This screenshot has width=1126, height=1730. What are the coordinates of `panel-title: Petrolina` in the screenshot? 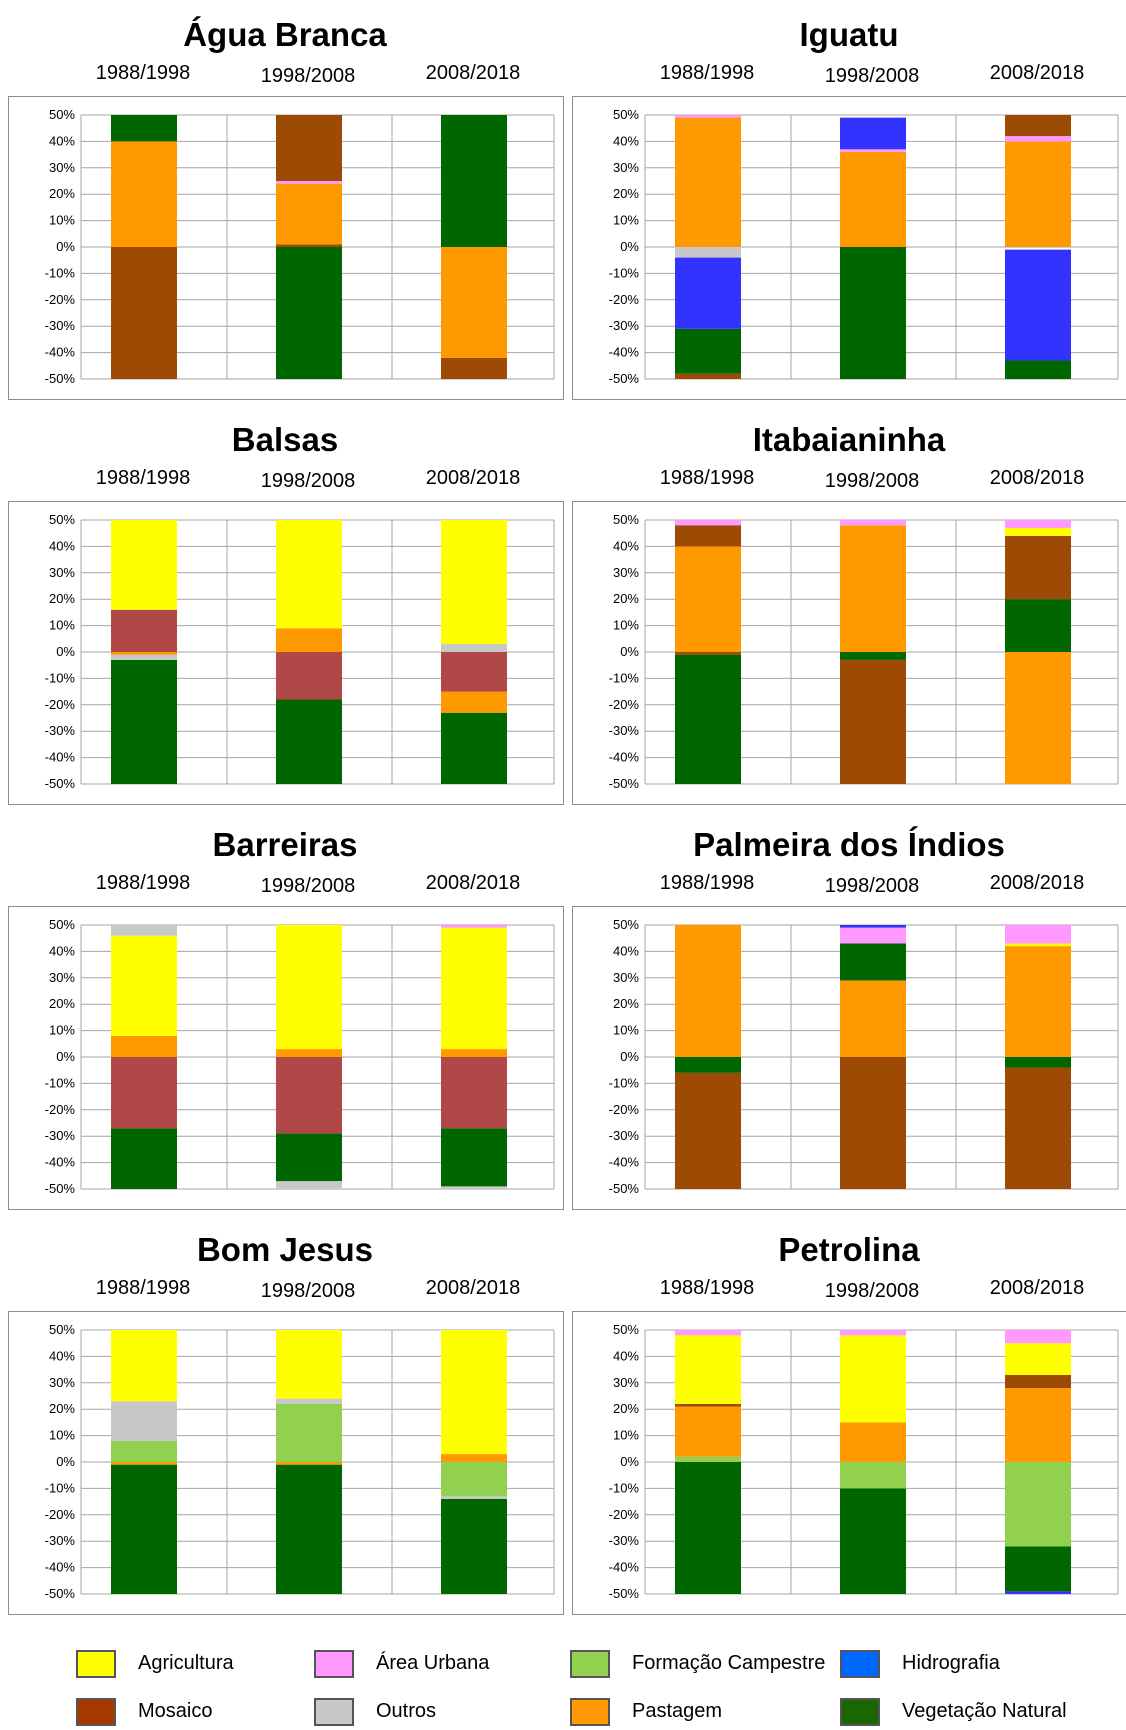 It's located at (849, 1249).